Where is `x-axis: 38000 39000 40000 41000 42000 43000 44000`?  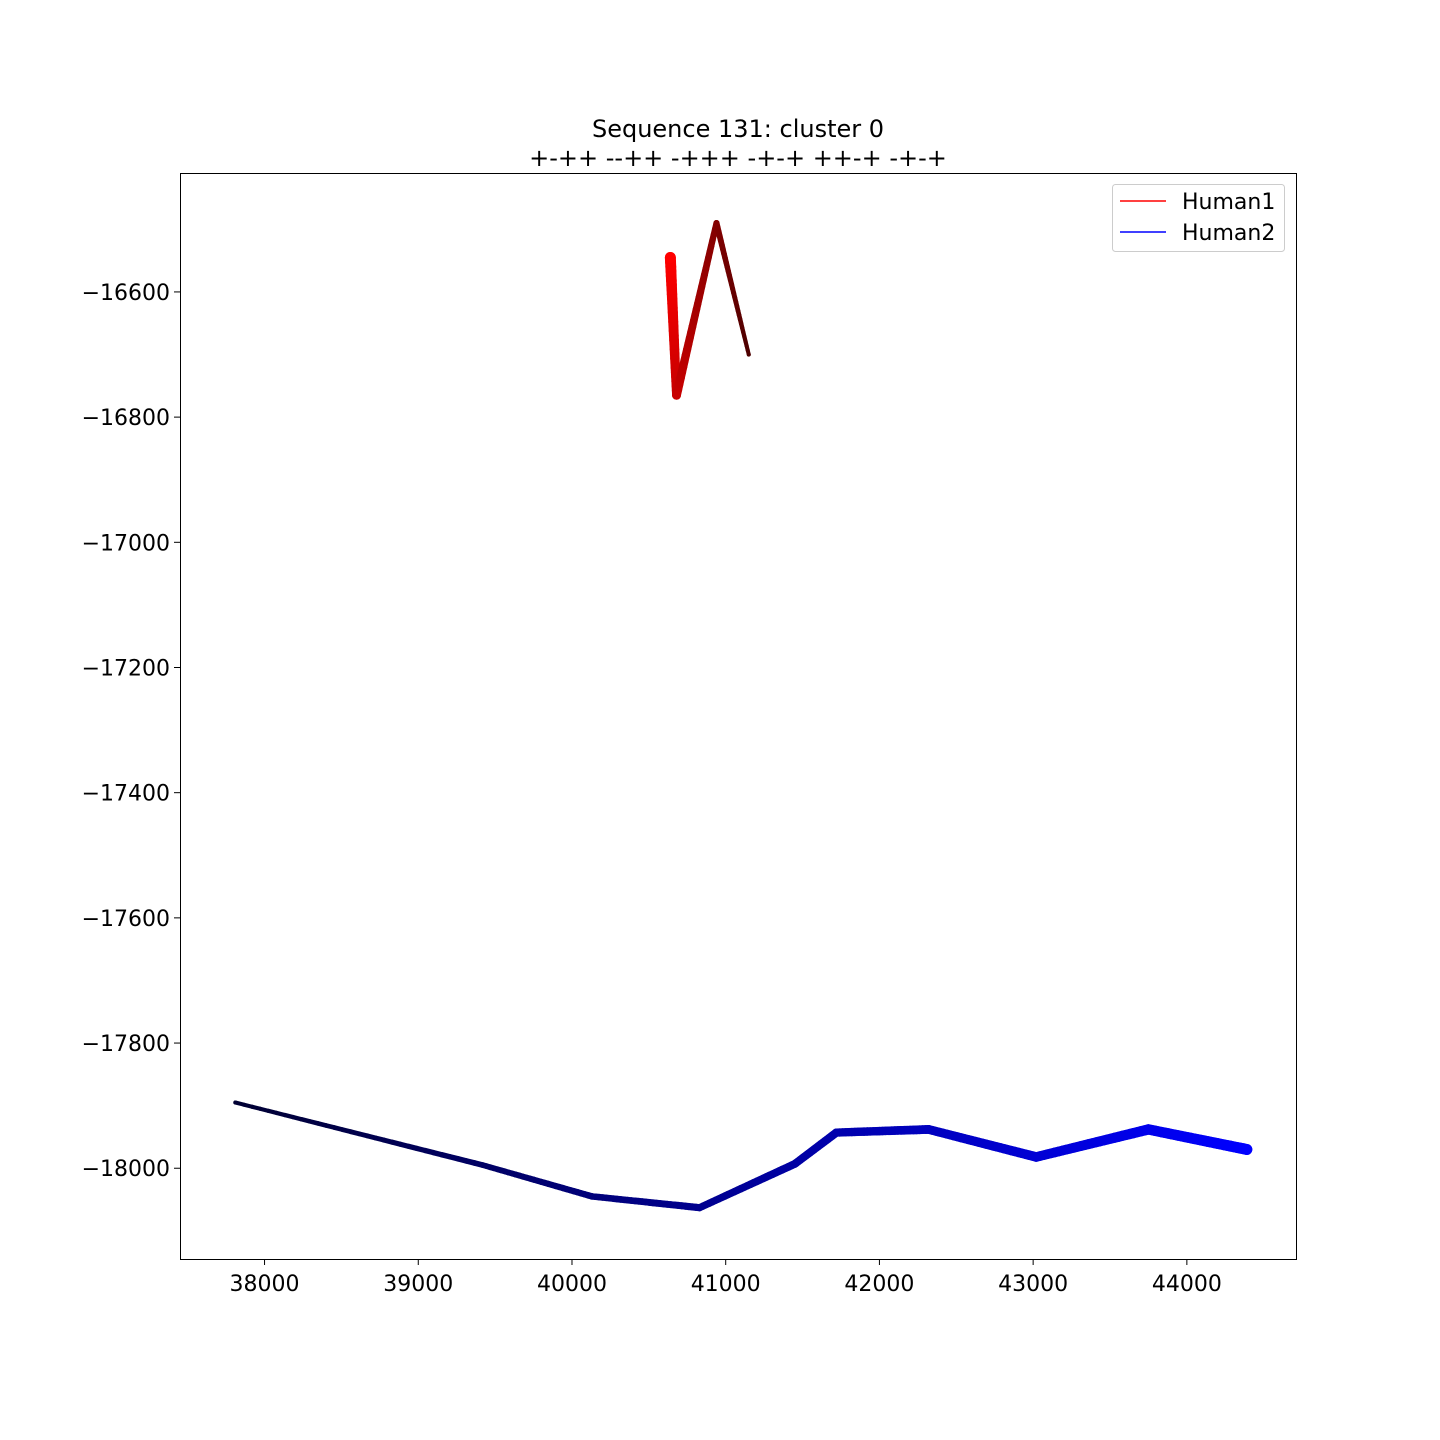 x-axis: 38000 39000 40000 41000 42000 43000 44000 is located at coordinates (726, 1278).